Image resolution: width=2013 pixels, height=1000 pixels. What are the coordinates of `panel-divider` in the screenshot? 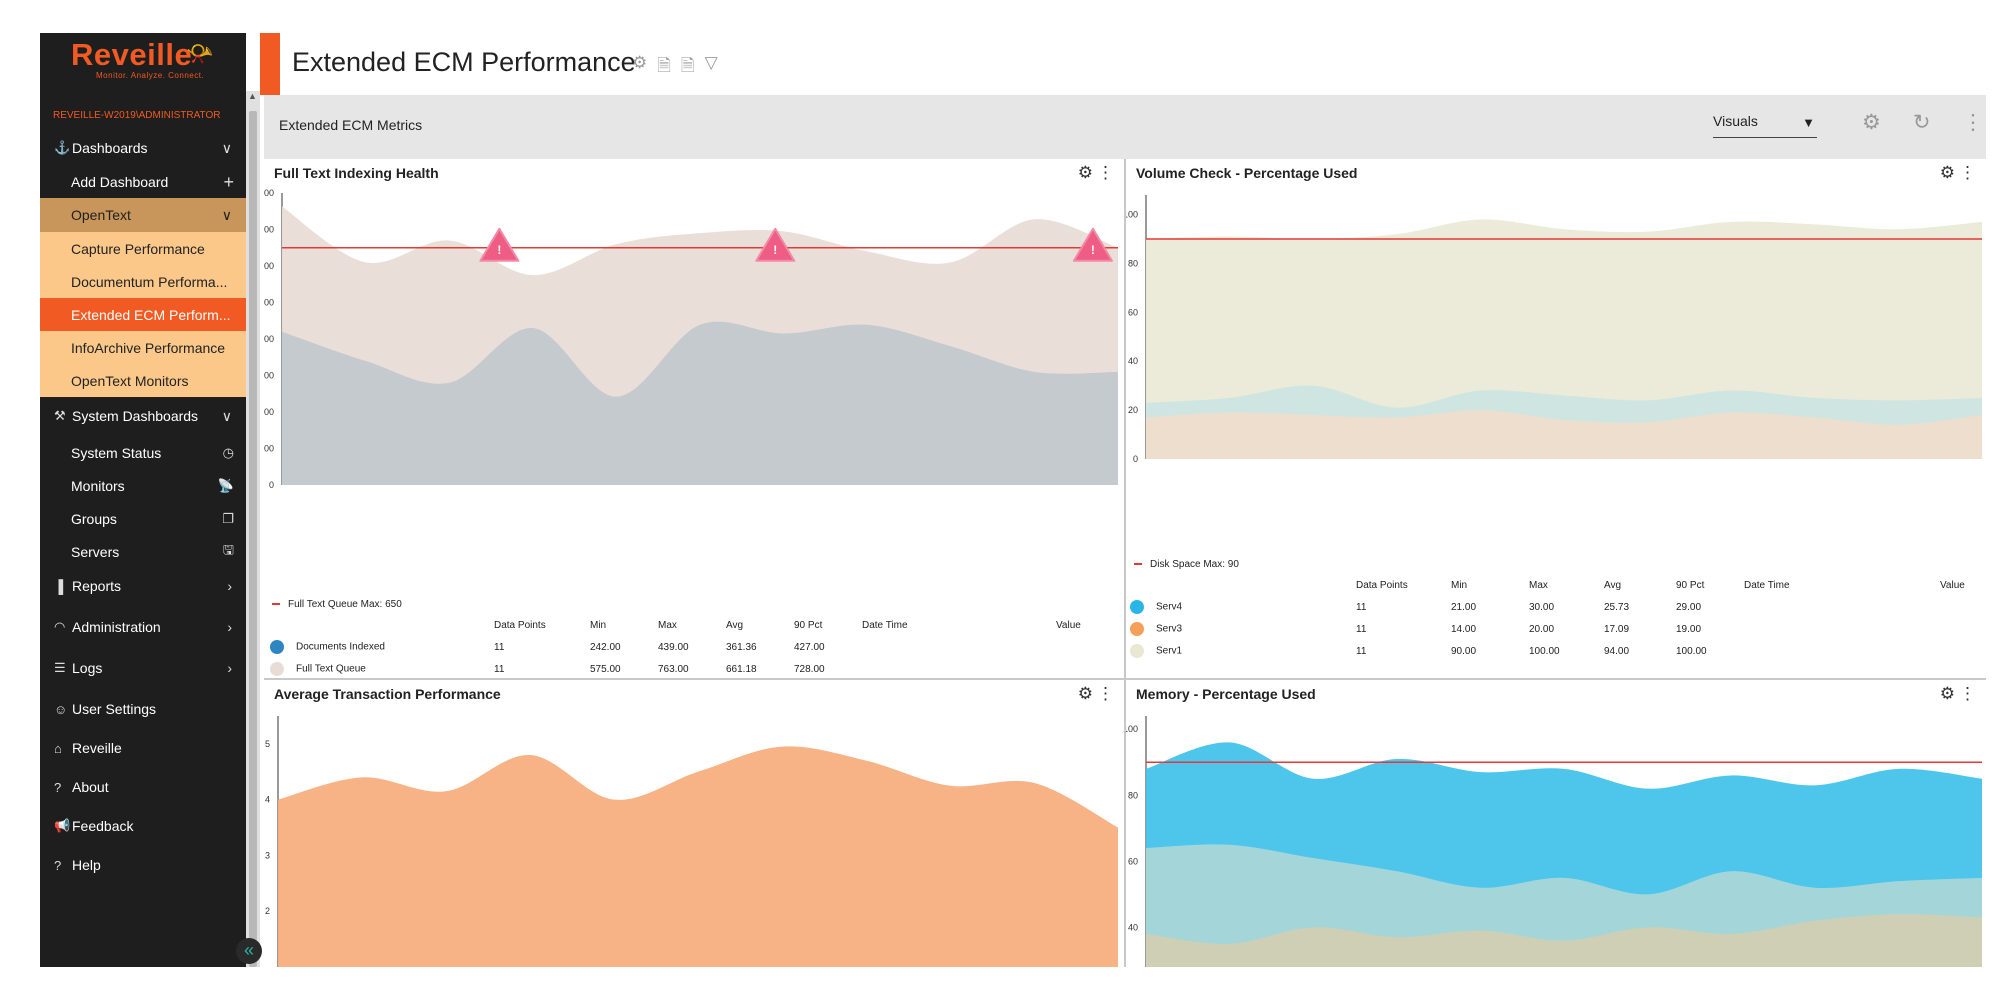 It's located at (1125, 679).